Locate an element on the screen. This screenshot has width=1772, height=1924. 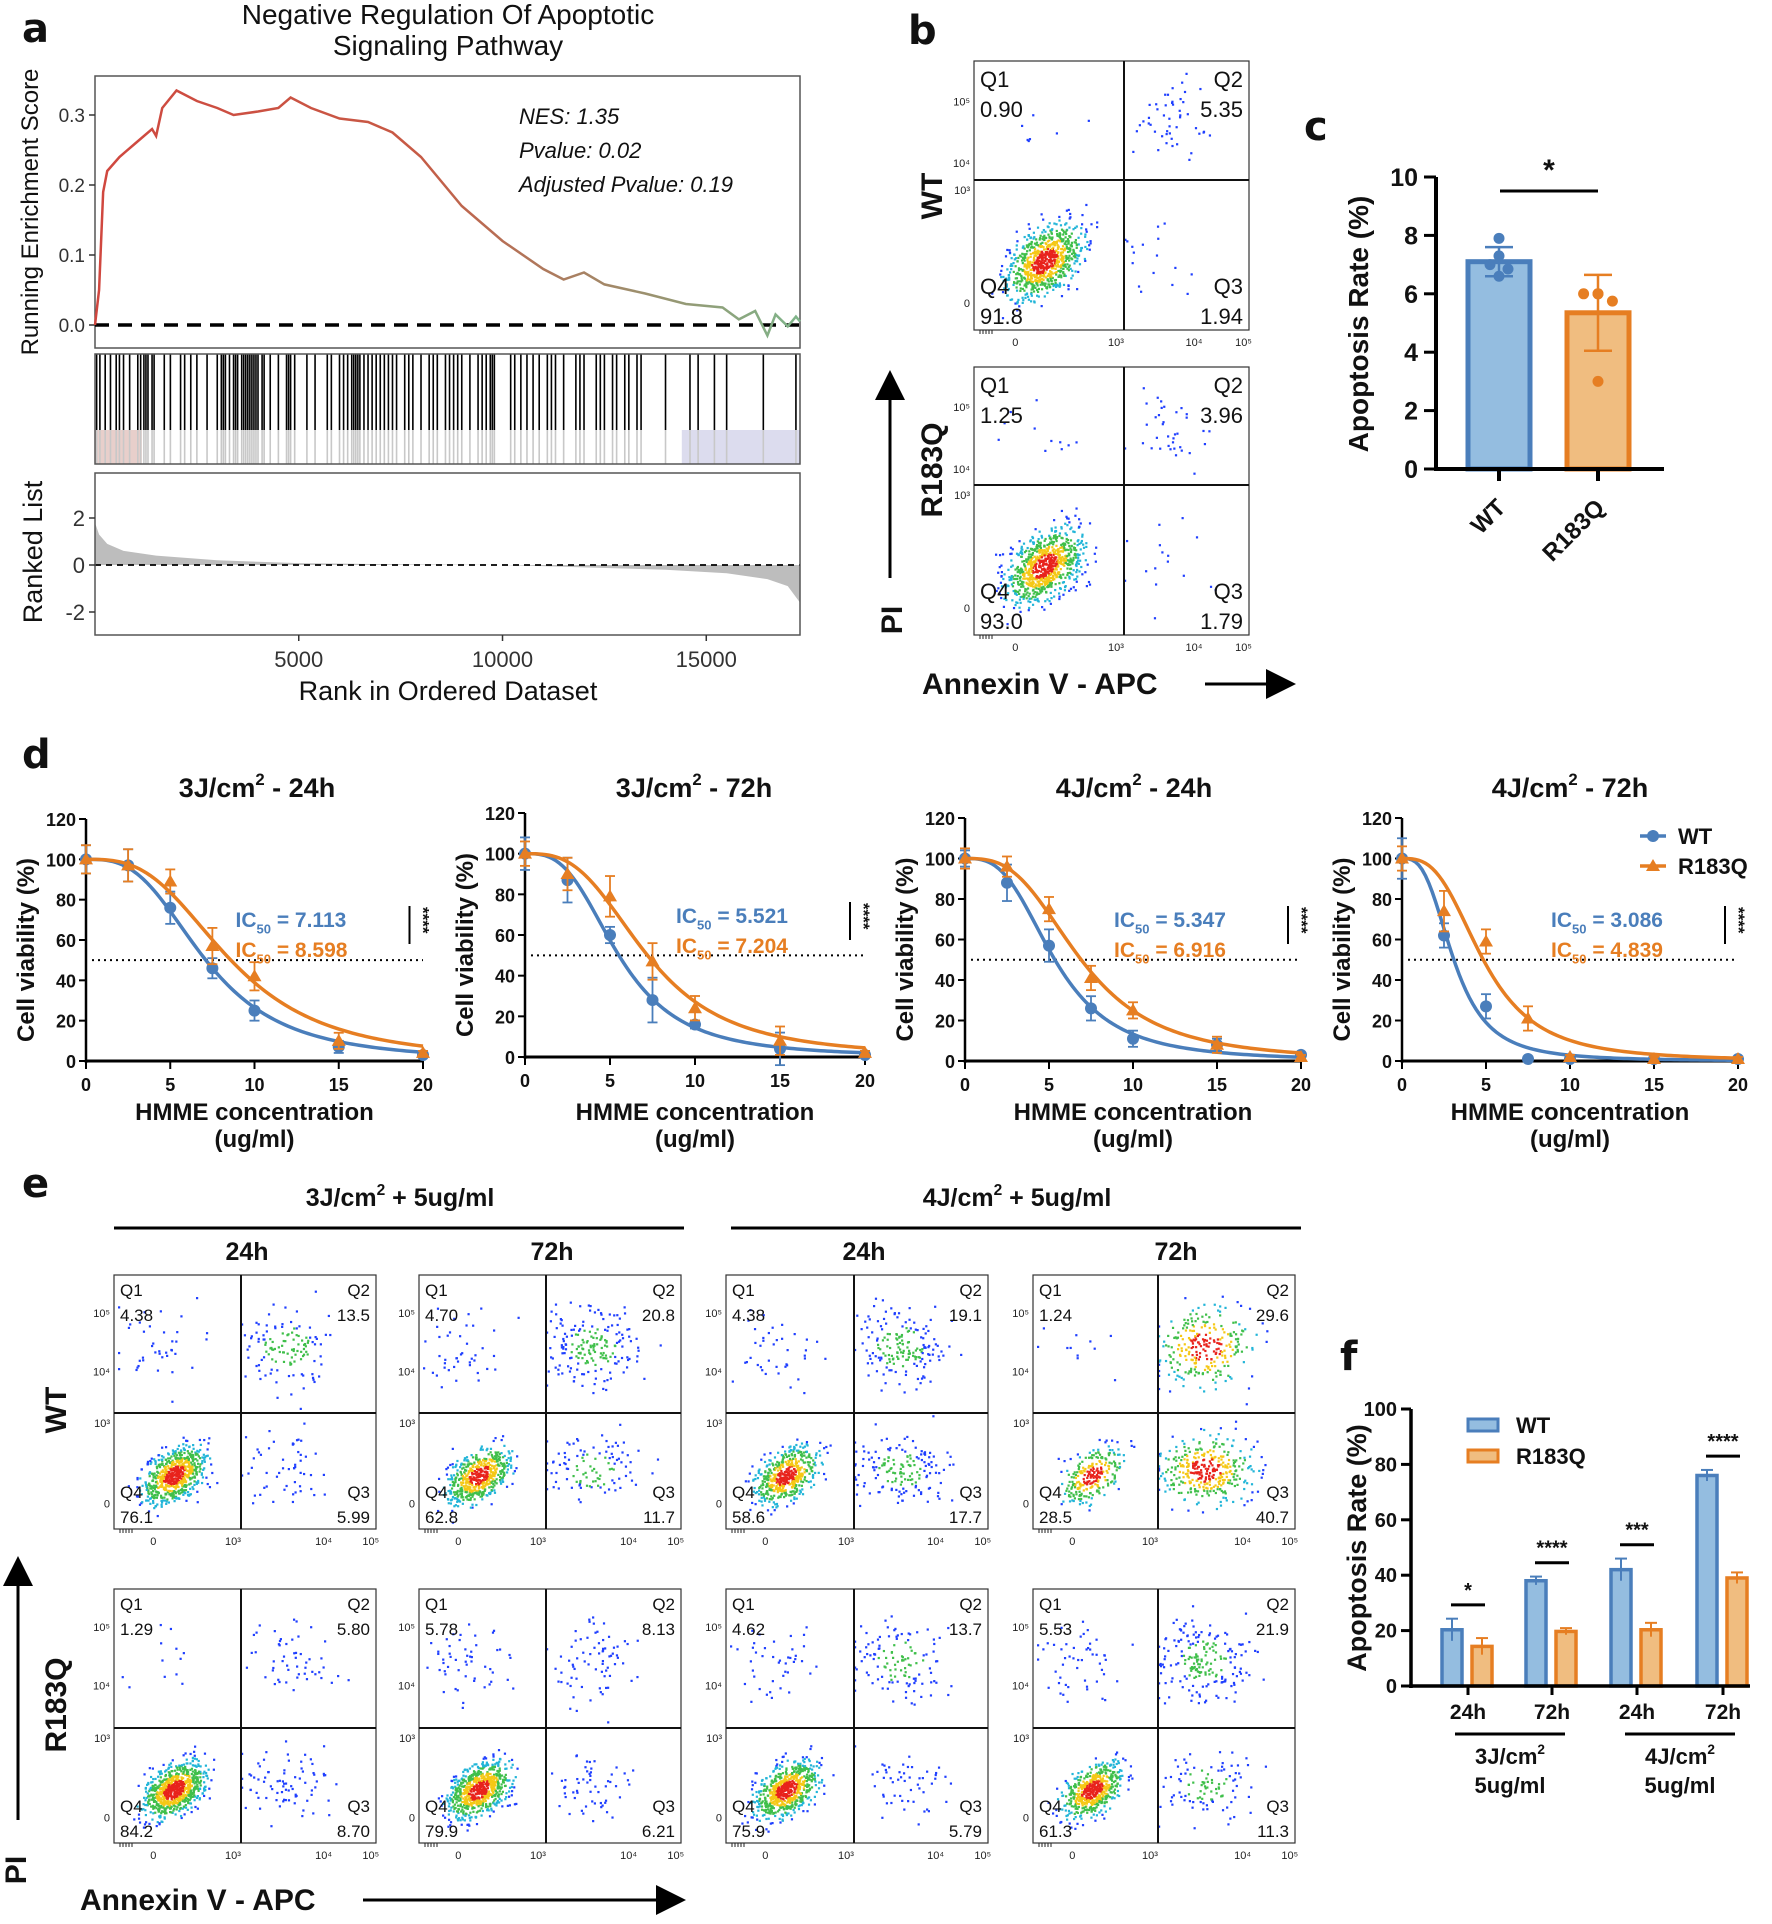
y-tick-label: 10 is located at coordinates (1404, 178).